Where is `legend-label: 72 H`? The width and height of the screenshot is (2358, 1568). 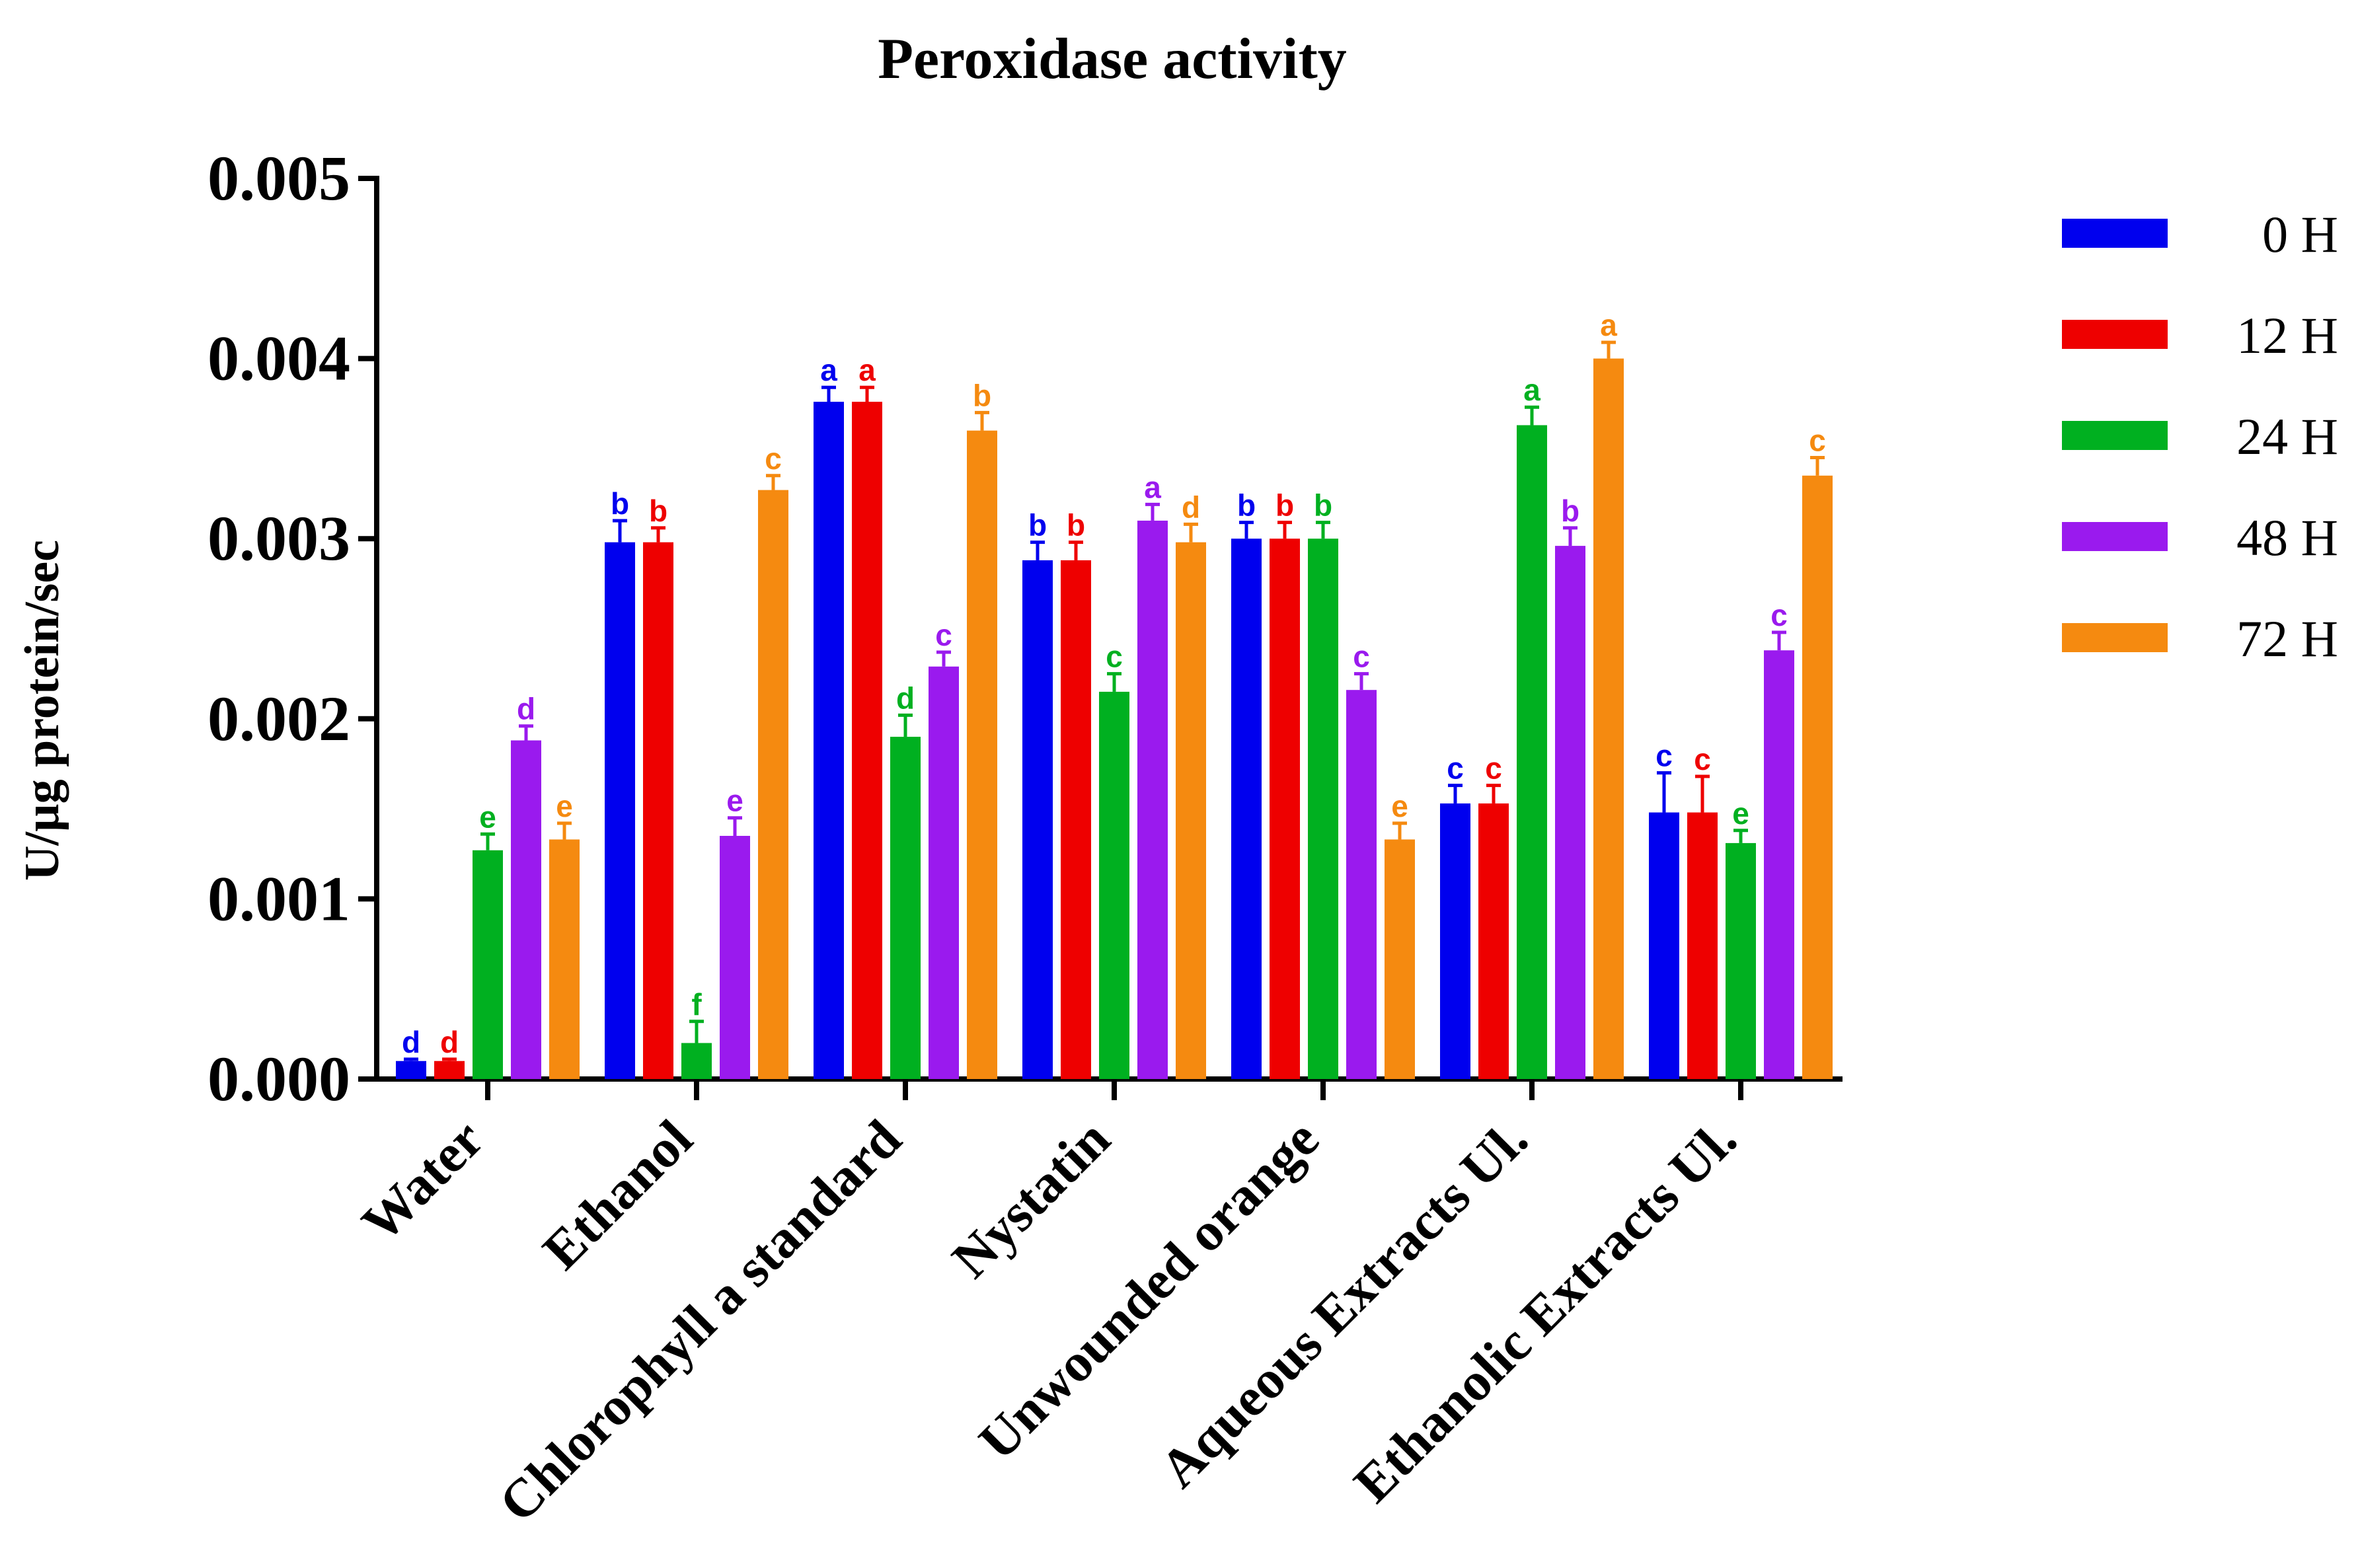
legend-label: 72 H is located at coordinates (2287, 638).